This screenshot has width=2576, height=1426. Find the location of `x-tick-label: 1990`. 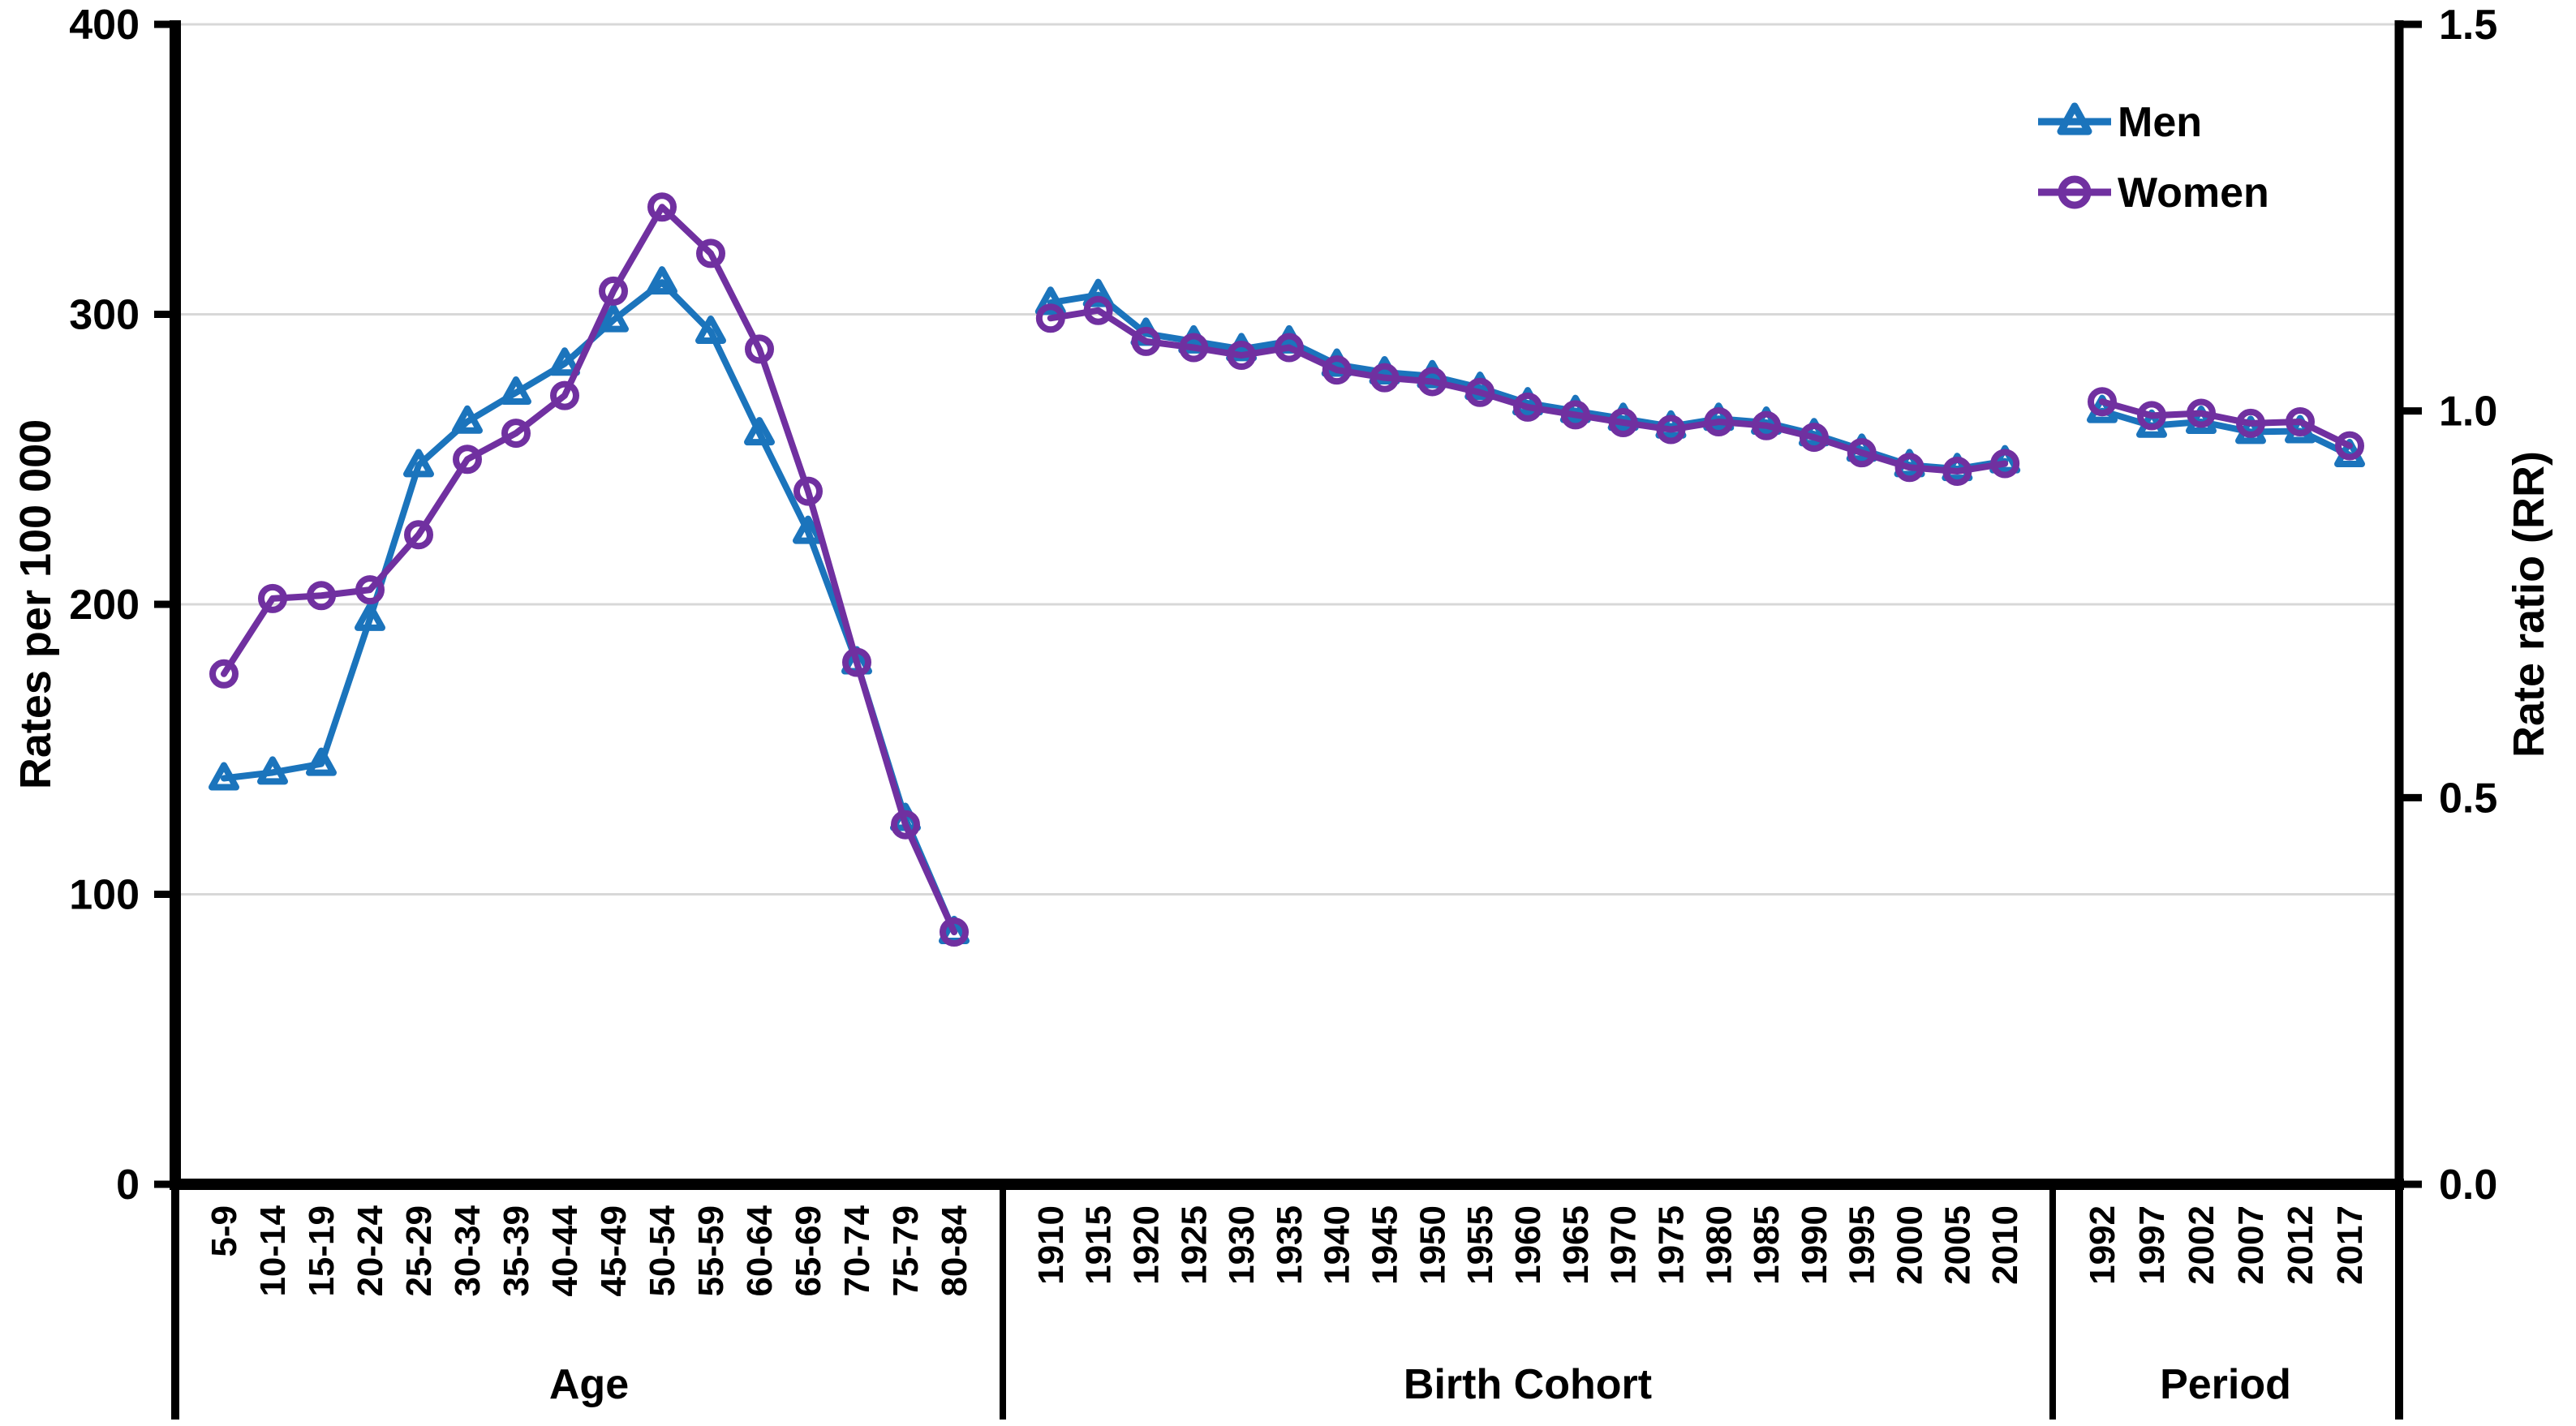

x-tick-label: 1990 is located at coordinates (1814, 1245).